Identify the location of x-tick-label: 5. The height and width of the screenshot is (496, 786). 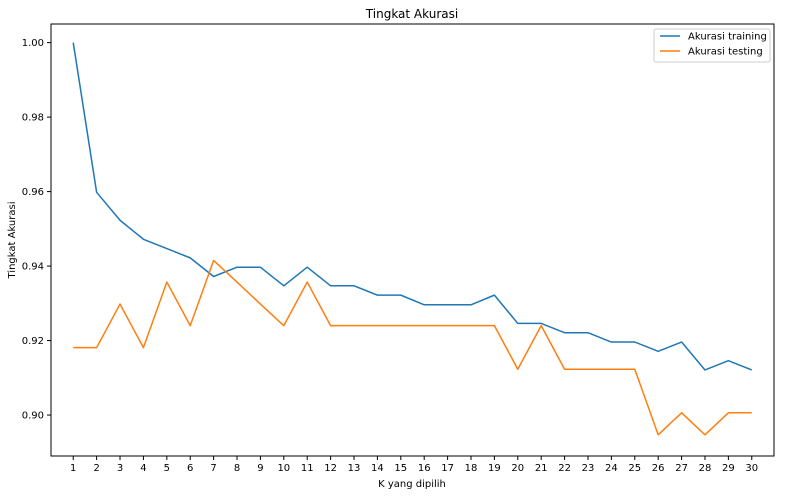
(167, 468).